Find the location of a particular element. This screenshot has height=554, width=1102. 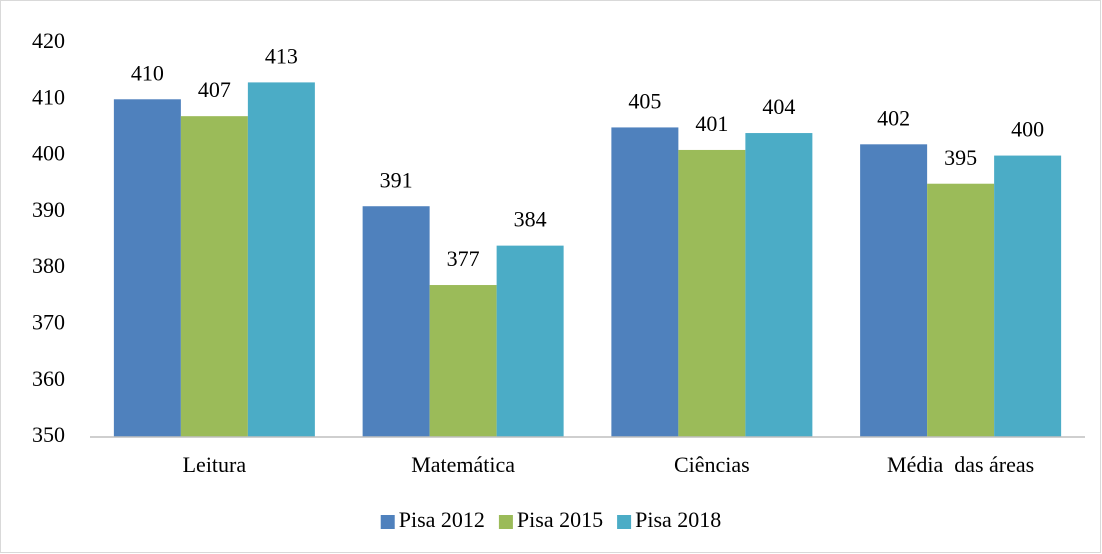

y-tick-label: 370 is located at coordinates (48, 321).